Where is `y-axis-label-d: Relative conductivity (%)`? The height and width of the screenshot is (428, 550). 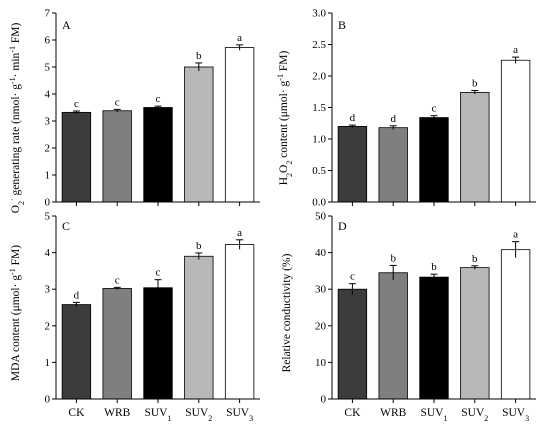
y-axis-label-d: Relative conductivity (%) is located at coordinates (287, 312).